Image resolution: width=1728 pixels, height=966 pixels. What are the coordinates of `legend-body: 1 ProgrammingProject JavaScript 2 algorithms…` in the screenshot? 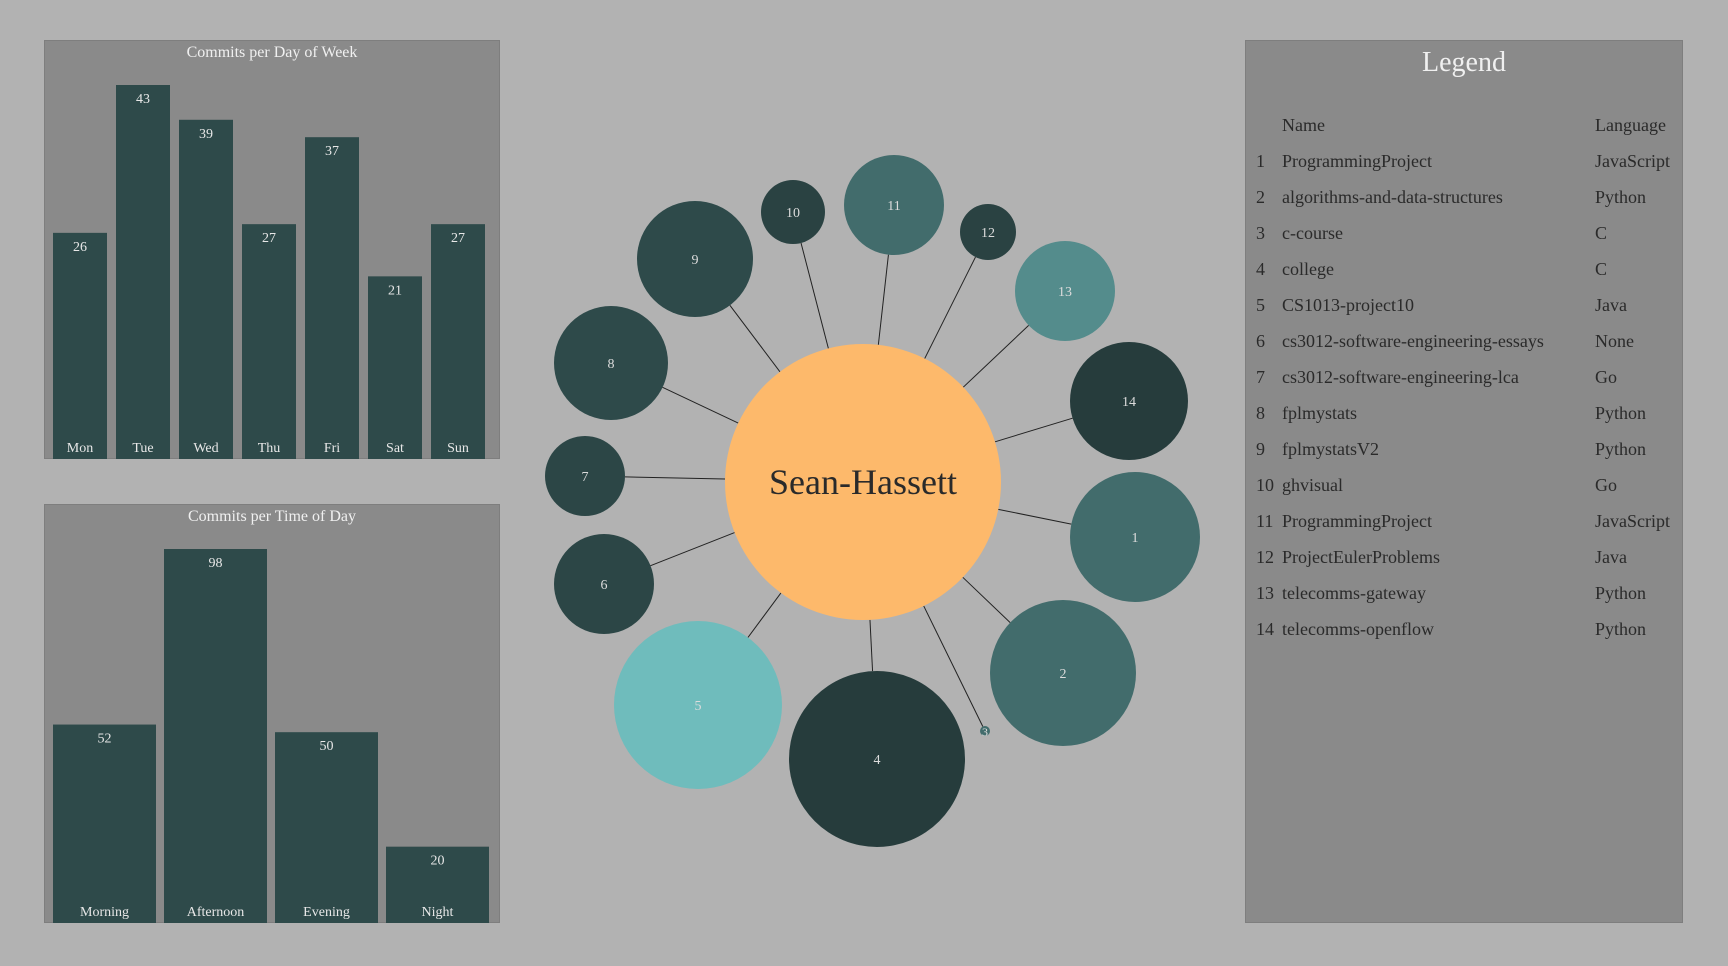 It's located at (1463, 395).